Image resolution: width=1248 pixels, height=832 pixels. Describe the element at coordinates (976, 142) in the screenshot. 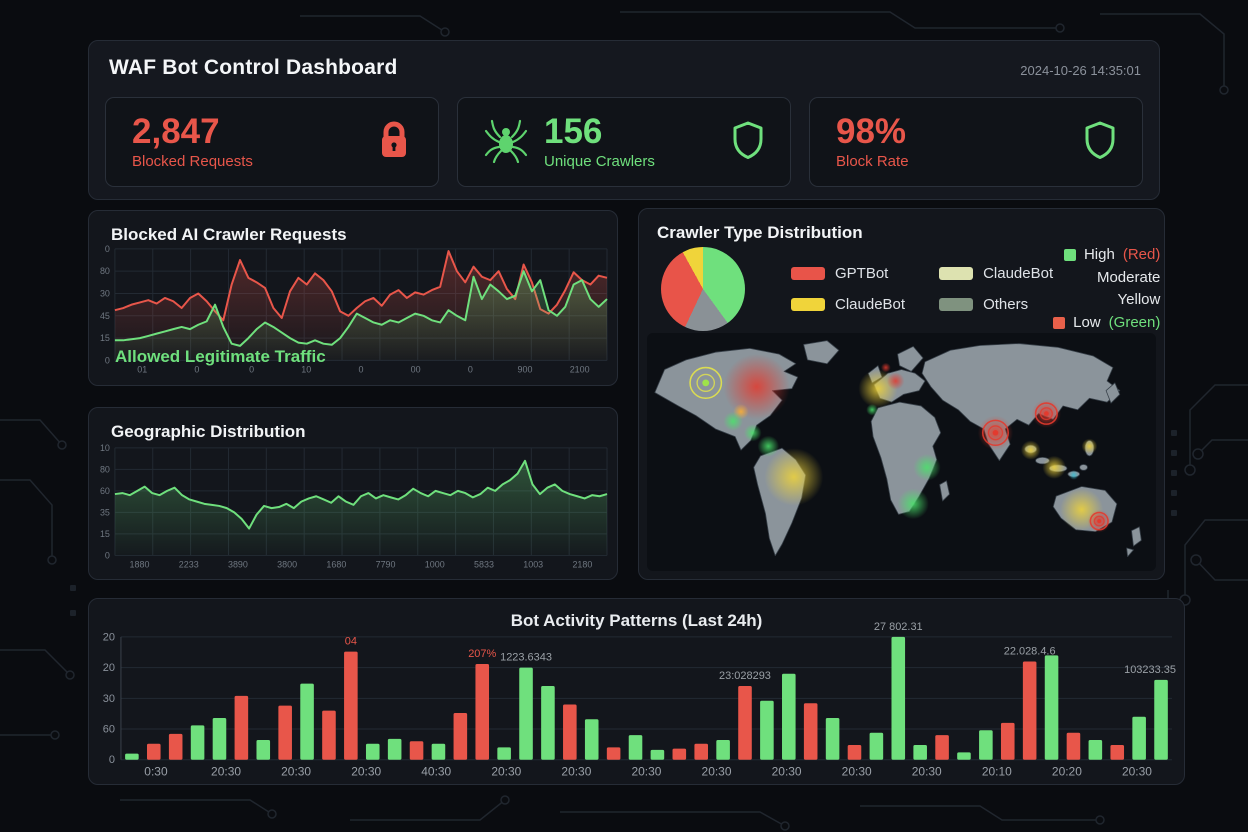

I see `stat-card-block-rate: 98% Block Rate` at that location.